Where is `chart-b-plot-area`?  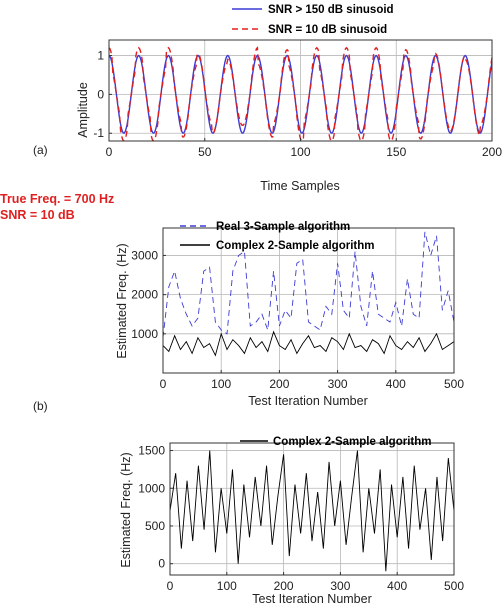
chart-b-plot-area is located at coordinates (308, 300).